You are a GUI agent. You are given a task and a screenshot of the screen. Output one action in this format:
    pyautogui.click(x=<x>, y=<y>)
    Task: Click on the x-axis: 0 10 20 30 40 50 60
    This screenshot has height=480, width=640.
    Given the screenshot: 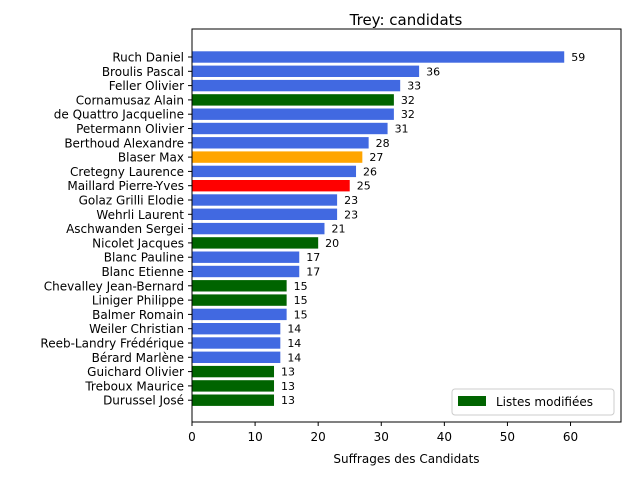 What is the action you would take?
    pyautogui.click(x=383, y=433)
    